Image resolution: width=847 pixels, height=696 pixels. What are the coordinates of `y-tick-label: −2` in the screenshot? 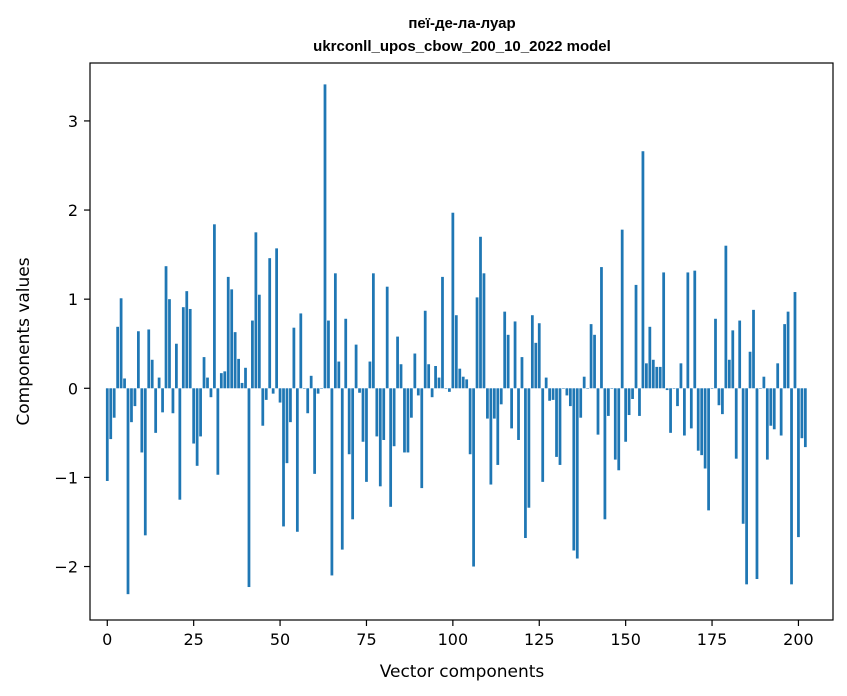 It's located at (66, 567).